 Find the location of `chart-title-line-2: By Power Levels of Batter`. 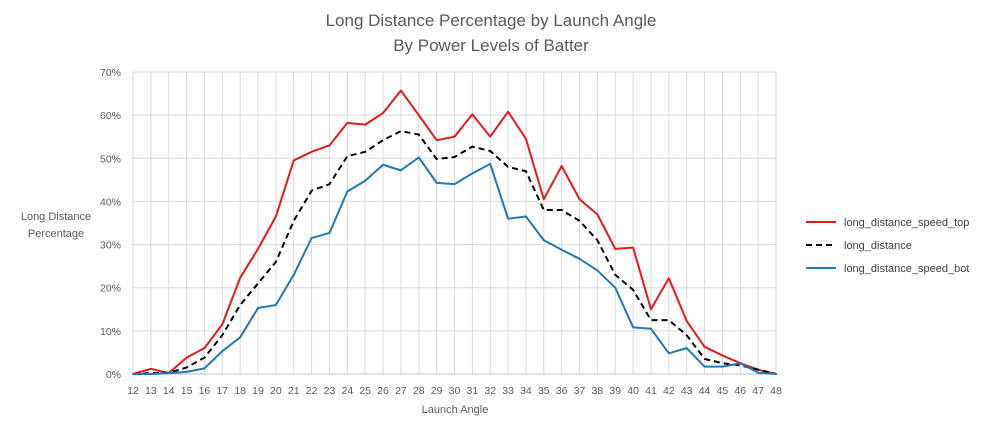

chart-title-line-2: By Power Levels of Batter is located at coordinates (491, 45).